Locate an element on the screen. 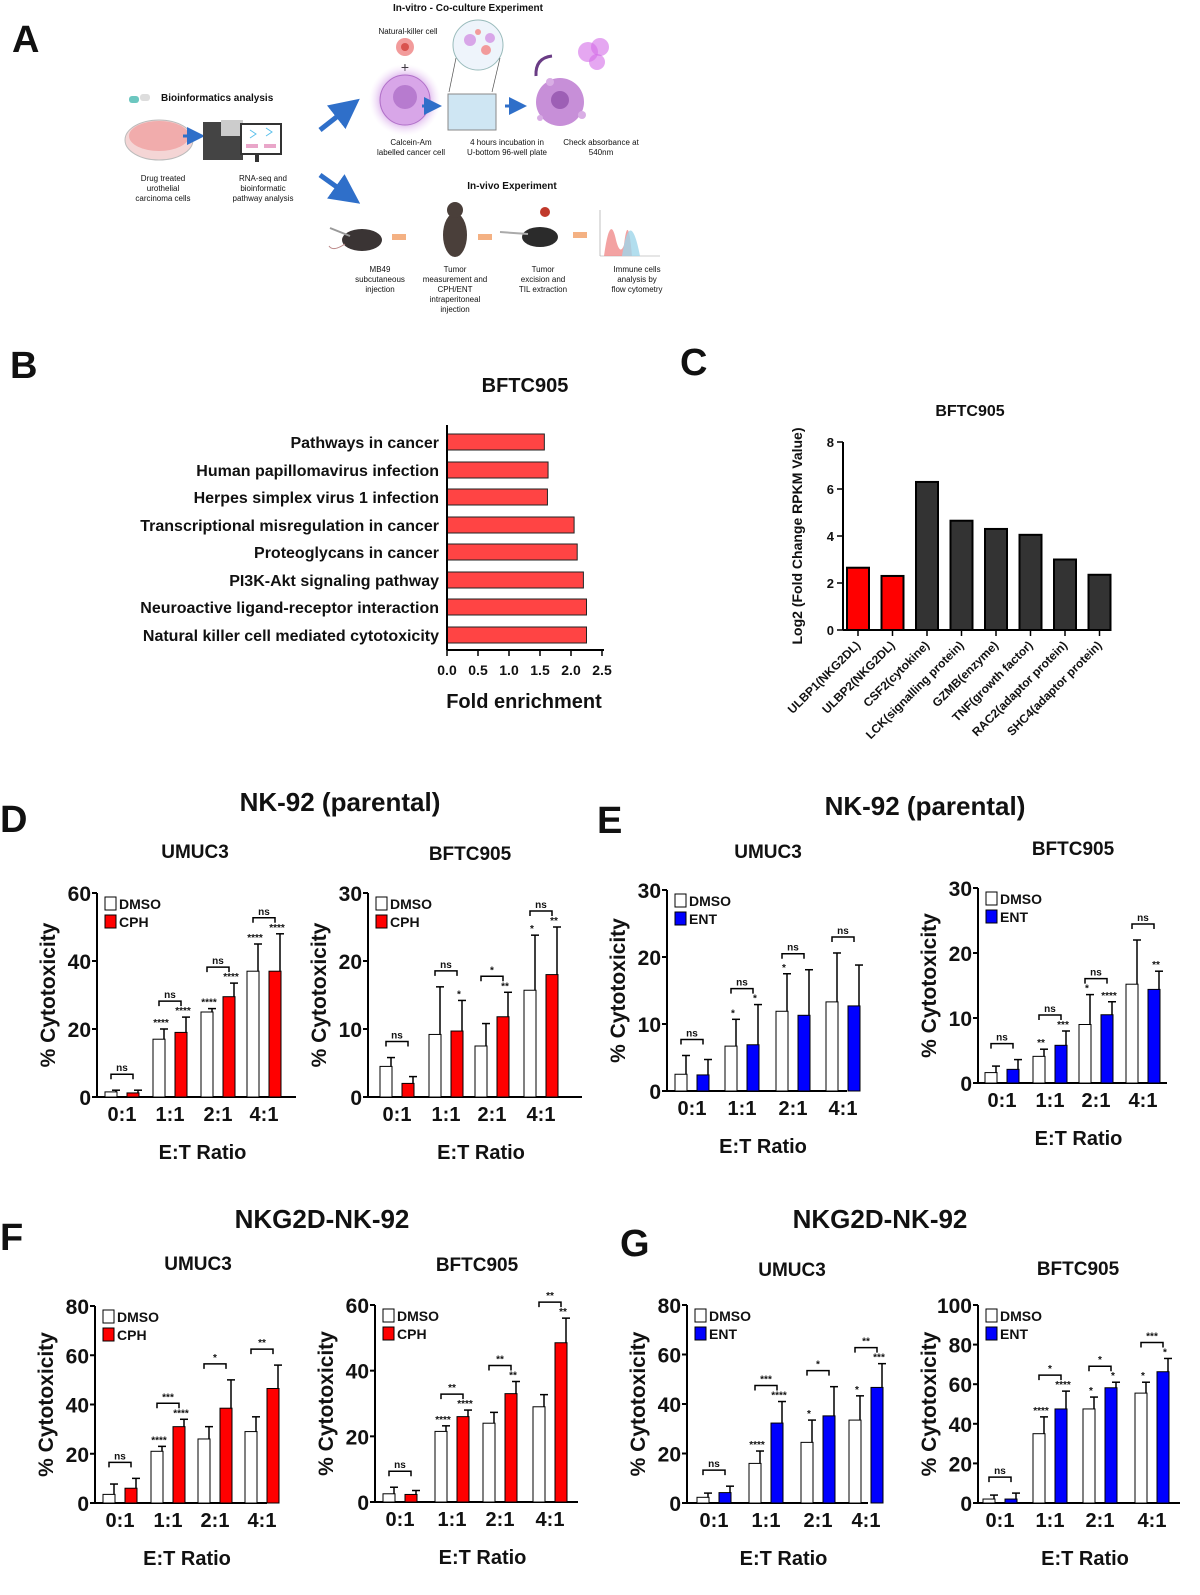 Image resolution: width=1200 pixels, height=1595 pixels. mouse-treatment-icon is located at coordinates (455, 229).